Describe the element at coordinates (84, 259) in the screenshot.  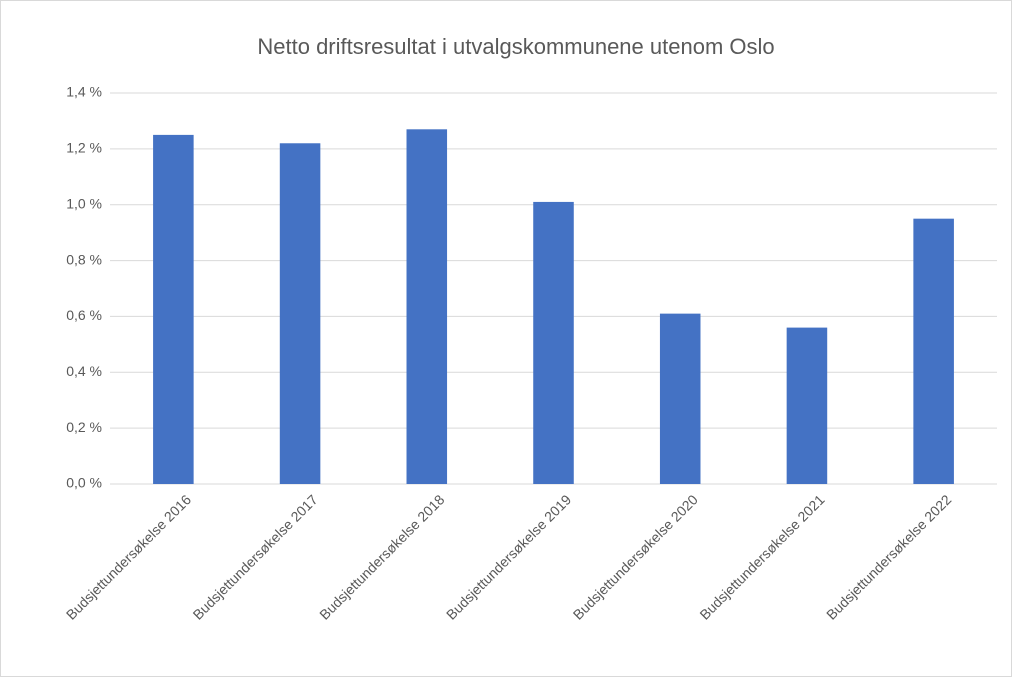
I see `y-tick-label: 0,8 %` at that location.